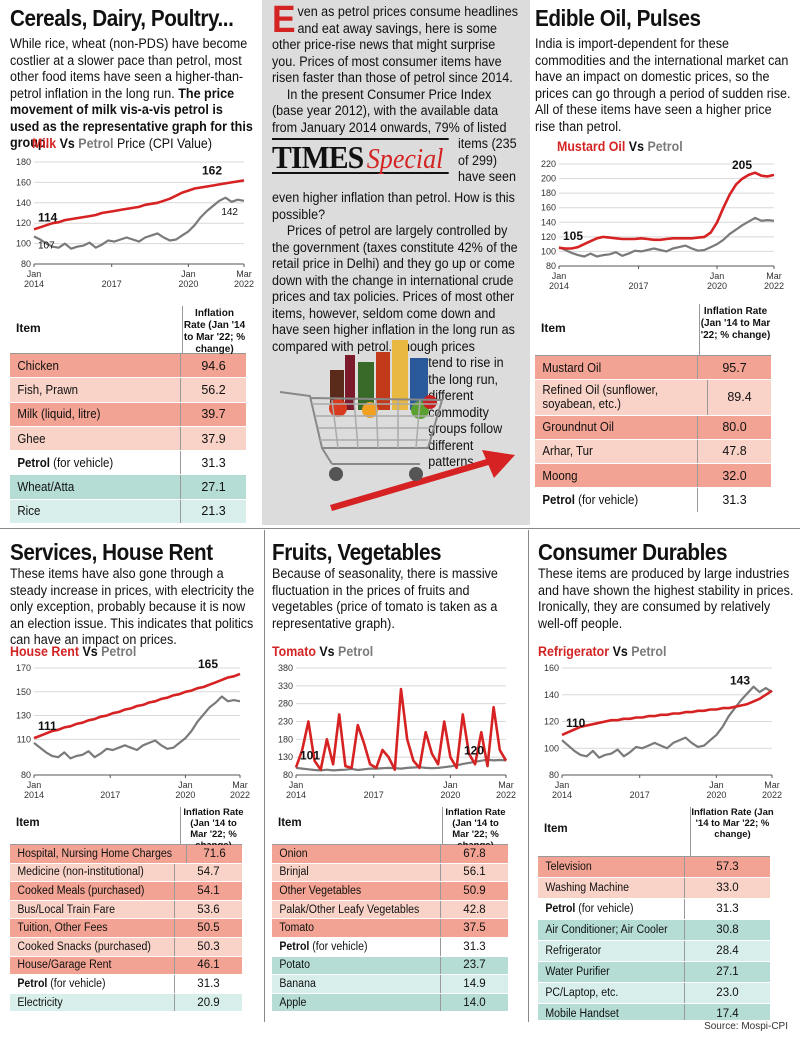  I want to click on table-row: Cooked Meals (purchased) 54.1, so click(126, 891).